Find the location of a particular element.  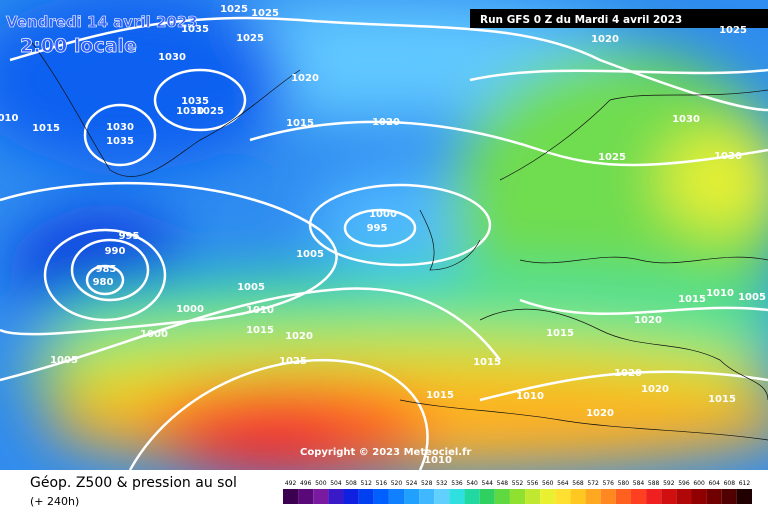

scale-label: 492 is located at coordinates (291, 483).